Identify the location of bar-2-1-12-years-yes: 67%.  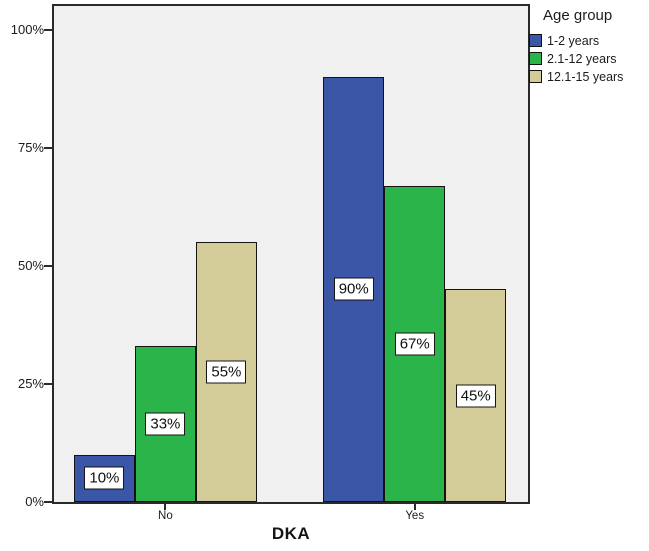
(415, 343).